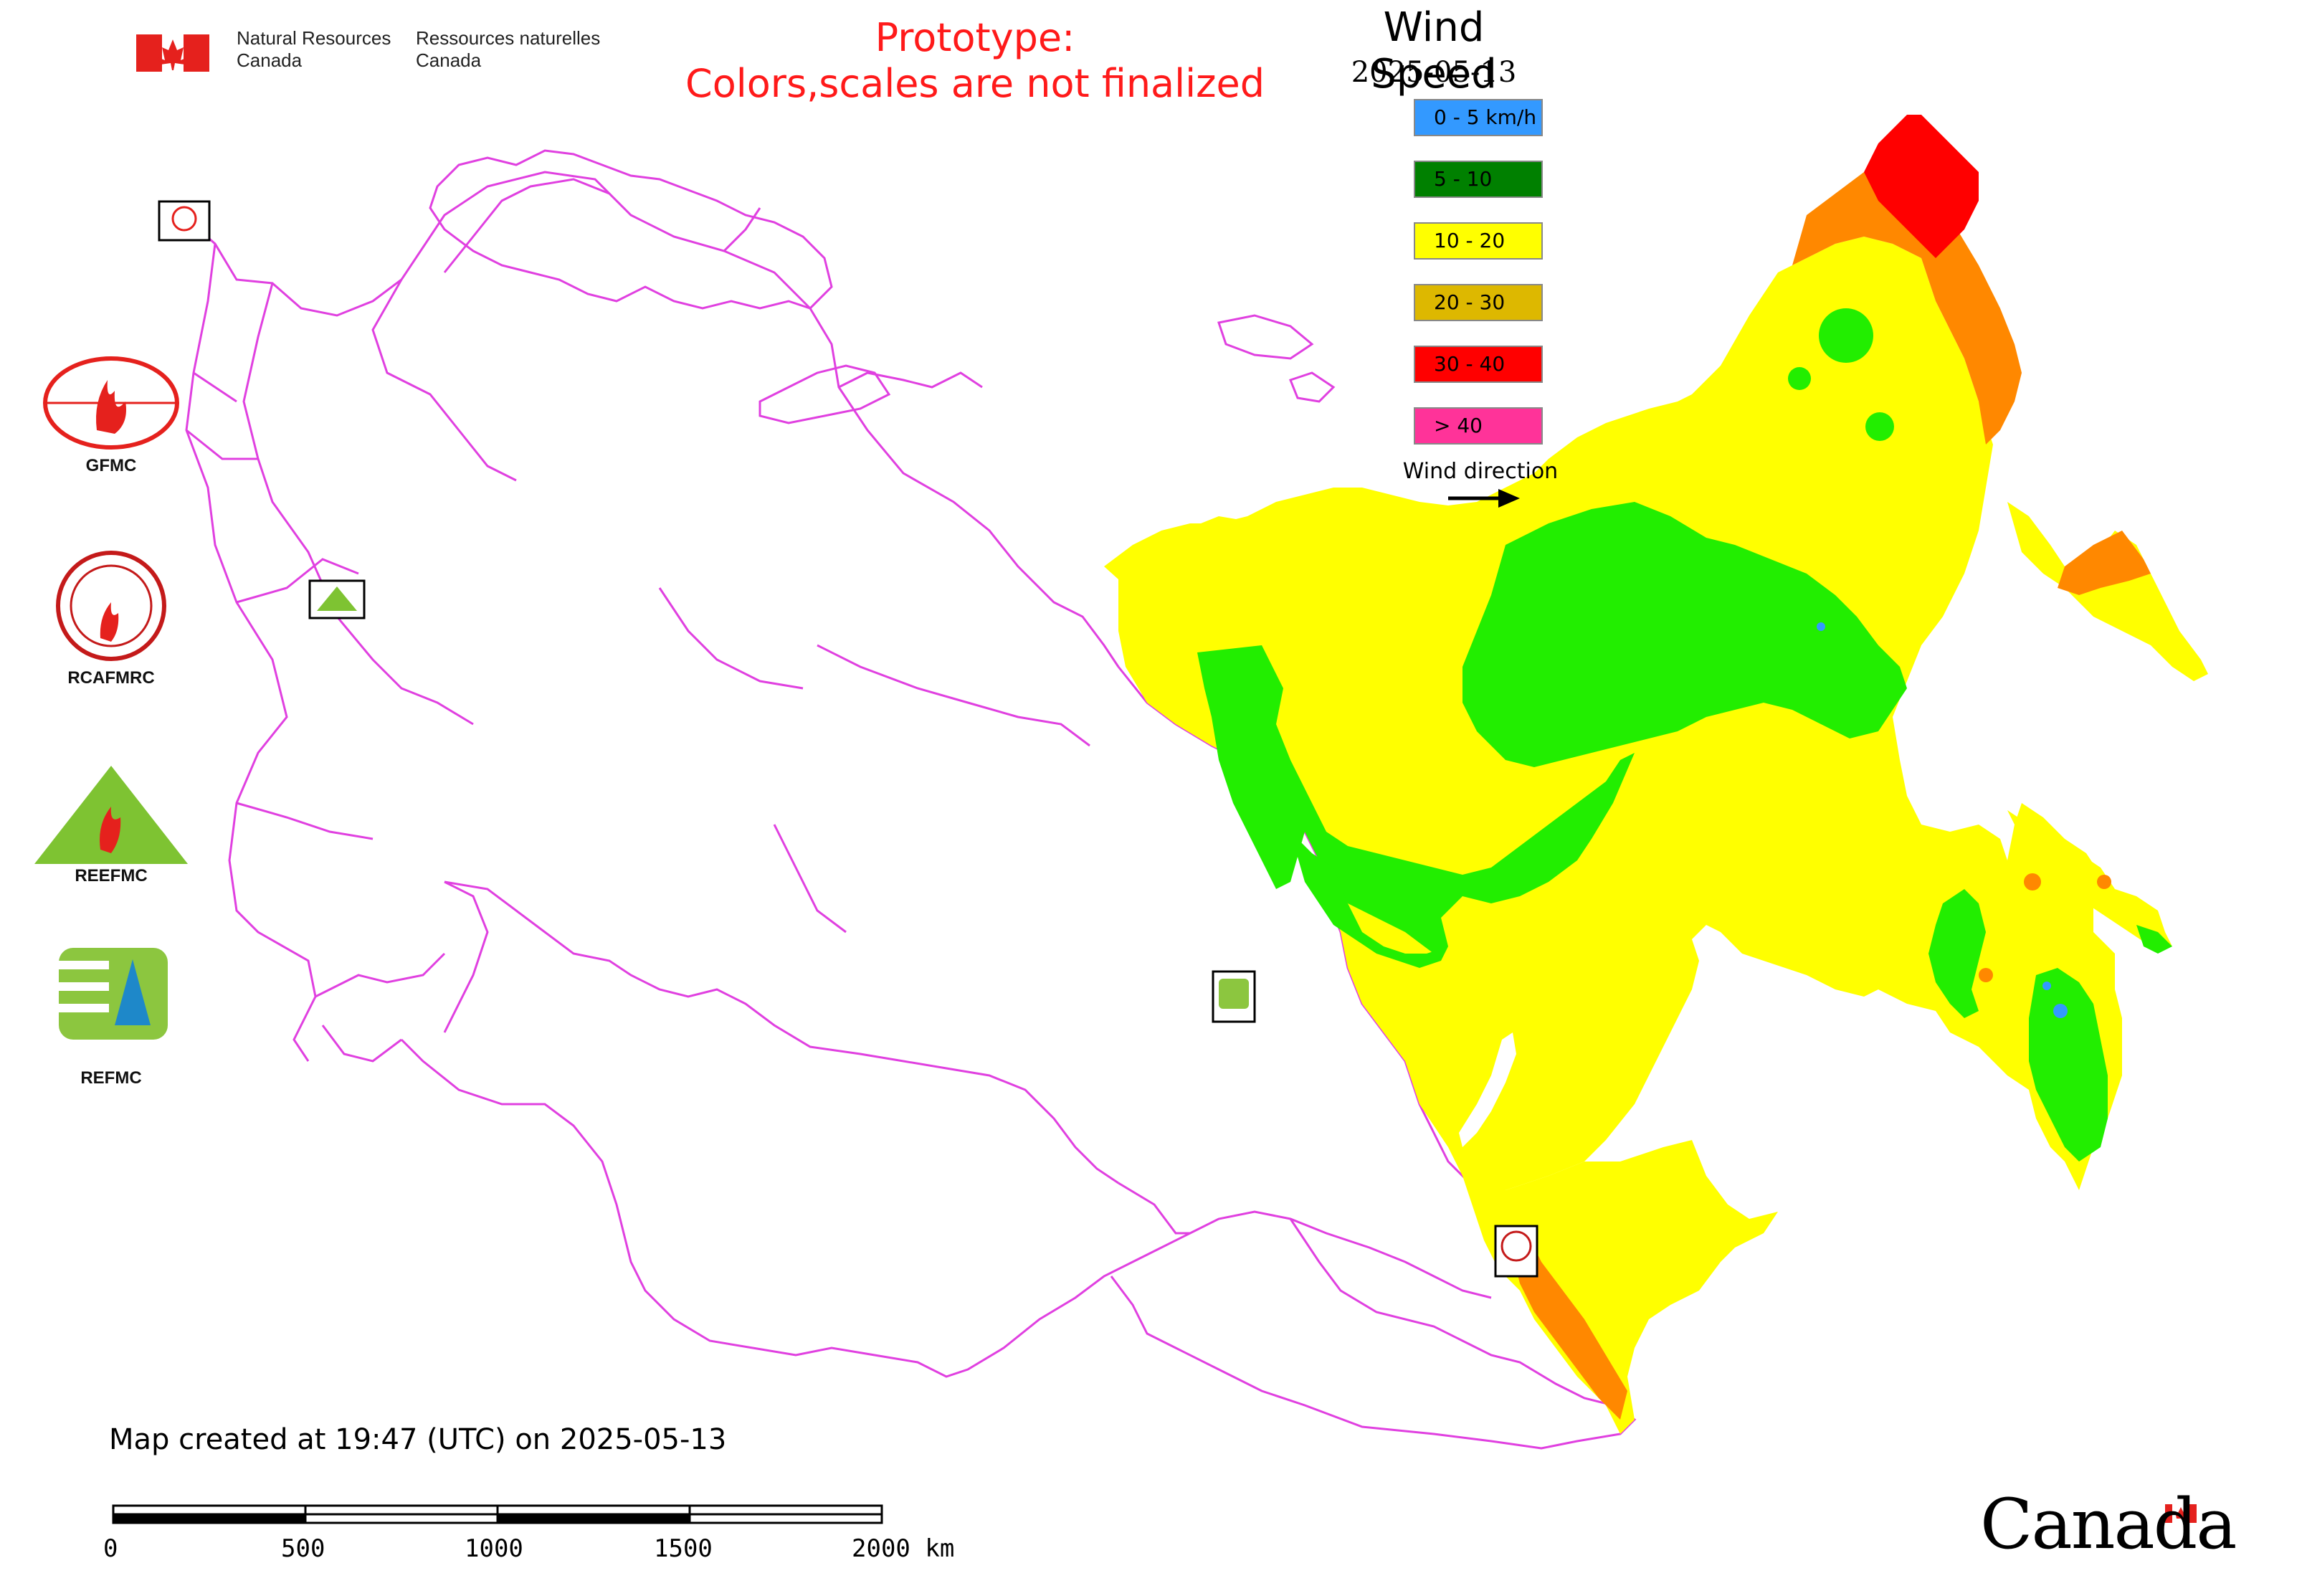  What do you see at coordinates (1570, 1326) in the screenshot?
I see `wind-zone-20-30-south` at bounding box center [1570, 1326].